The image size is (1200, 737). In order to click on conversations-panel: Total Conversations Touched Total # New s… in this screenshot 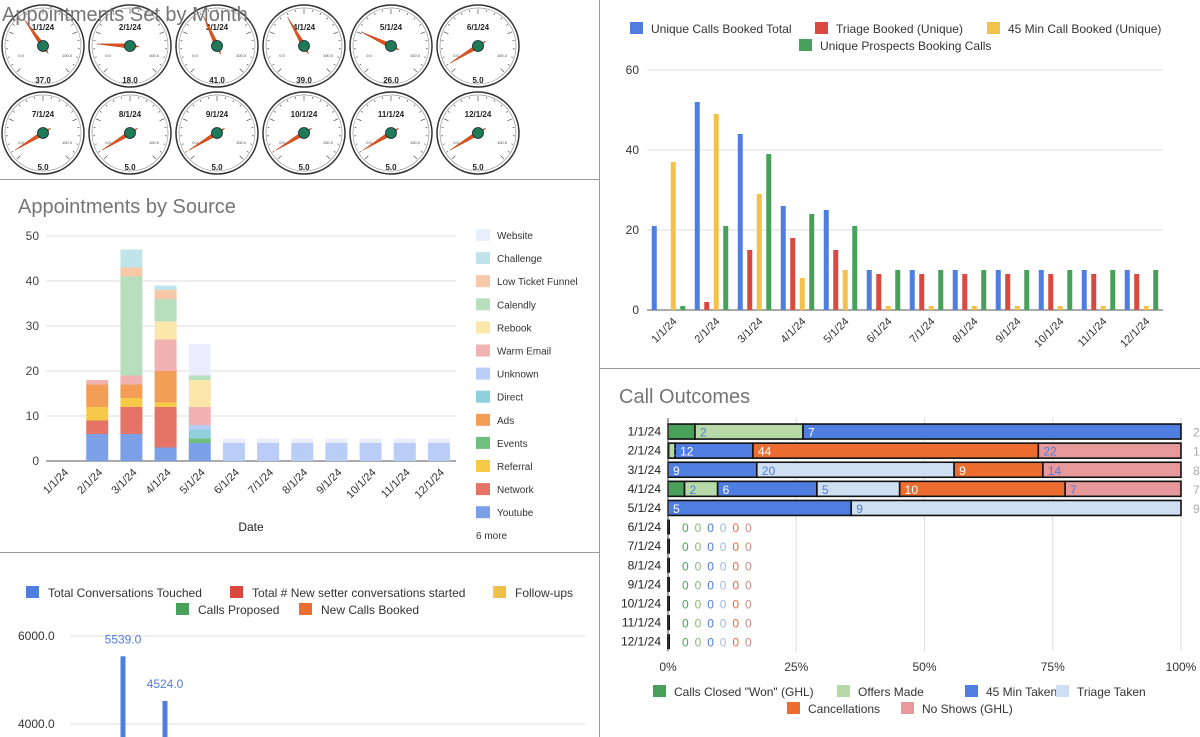, I will do `click(299, 652)`.